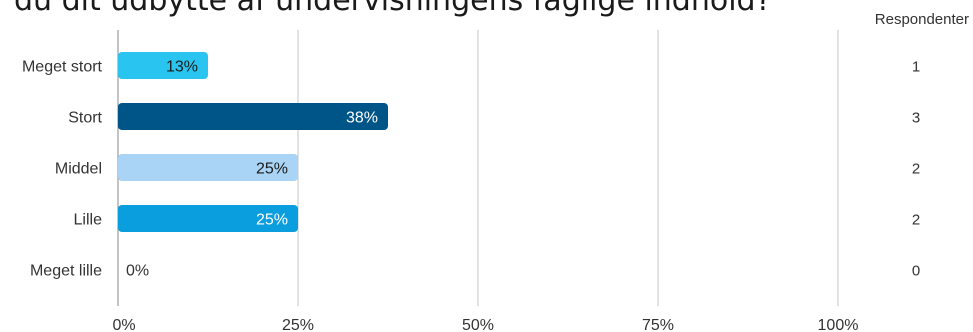 This screenshot has height=332, width=973. I want to click on category-label: Middel, so click(78, 169).